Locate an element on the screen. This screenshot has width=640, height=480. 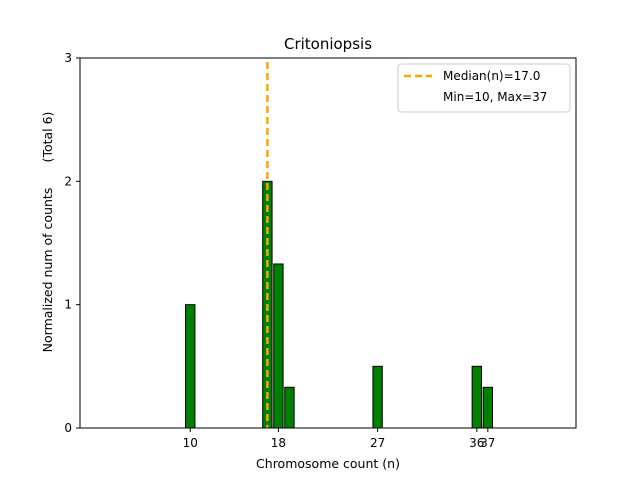
x-tick-label-37: 37 is located at coordinates (487, 443).